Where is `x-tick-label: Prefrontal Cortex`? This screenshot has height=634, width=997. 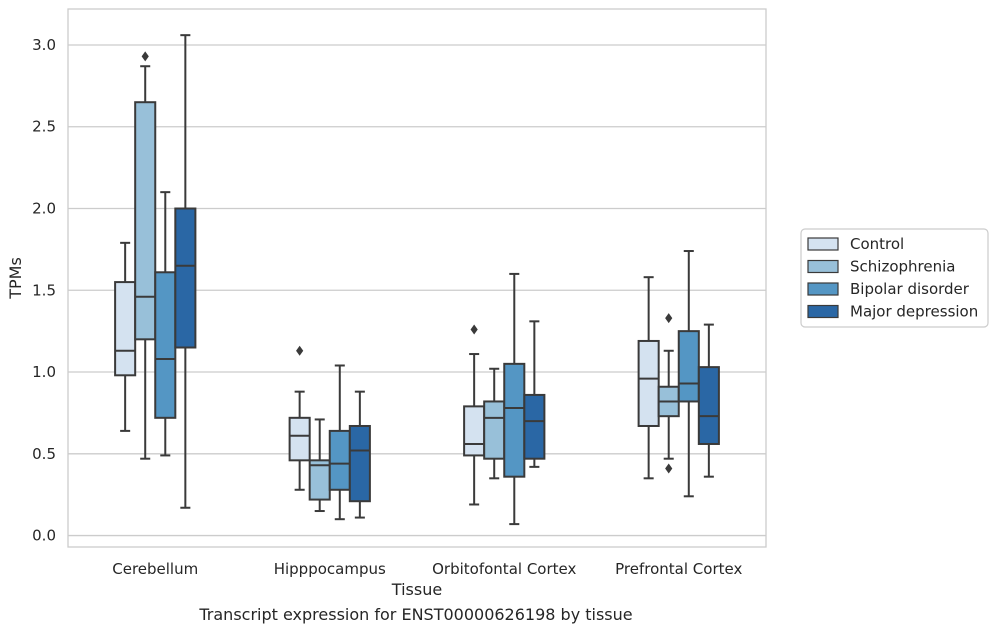
x-tick-label: Prefrontal Cortex is located at coordinates (678, 569).